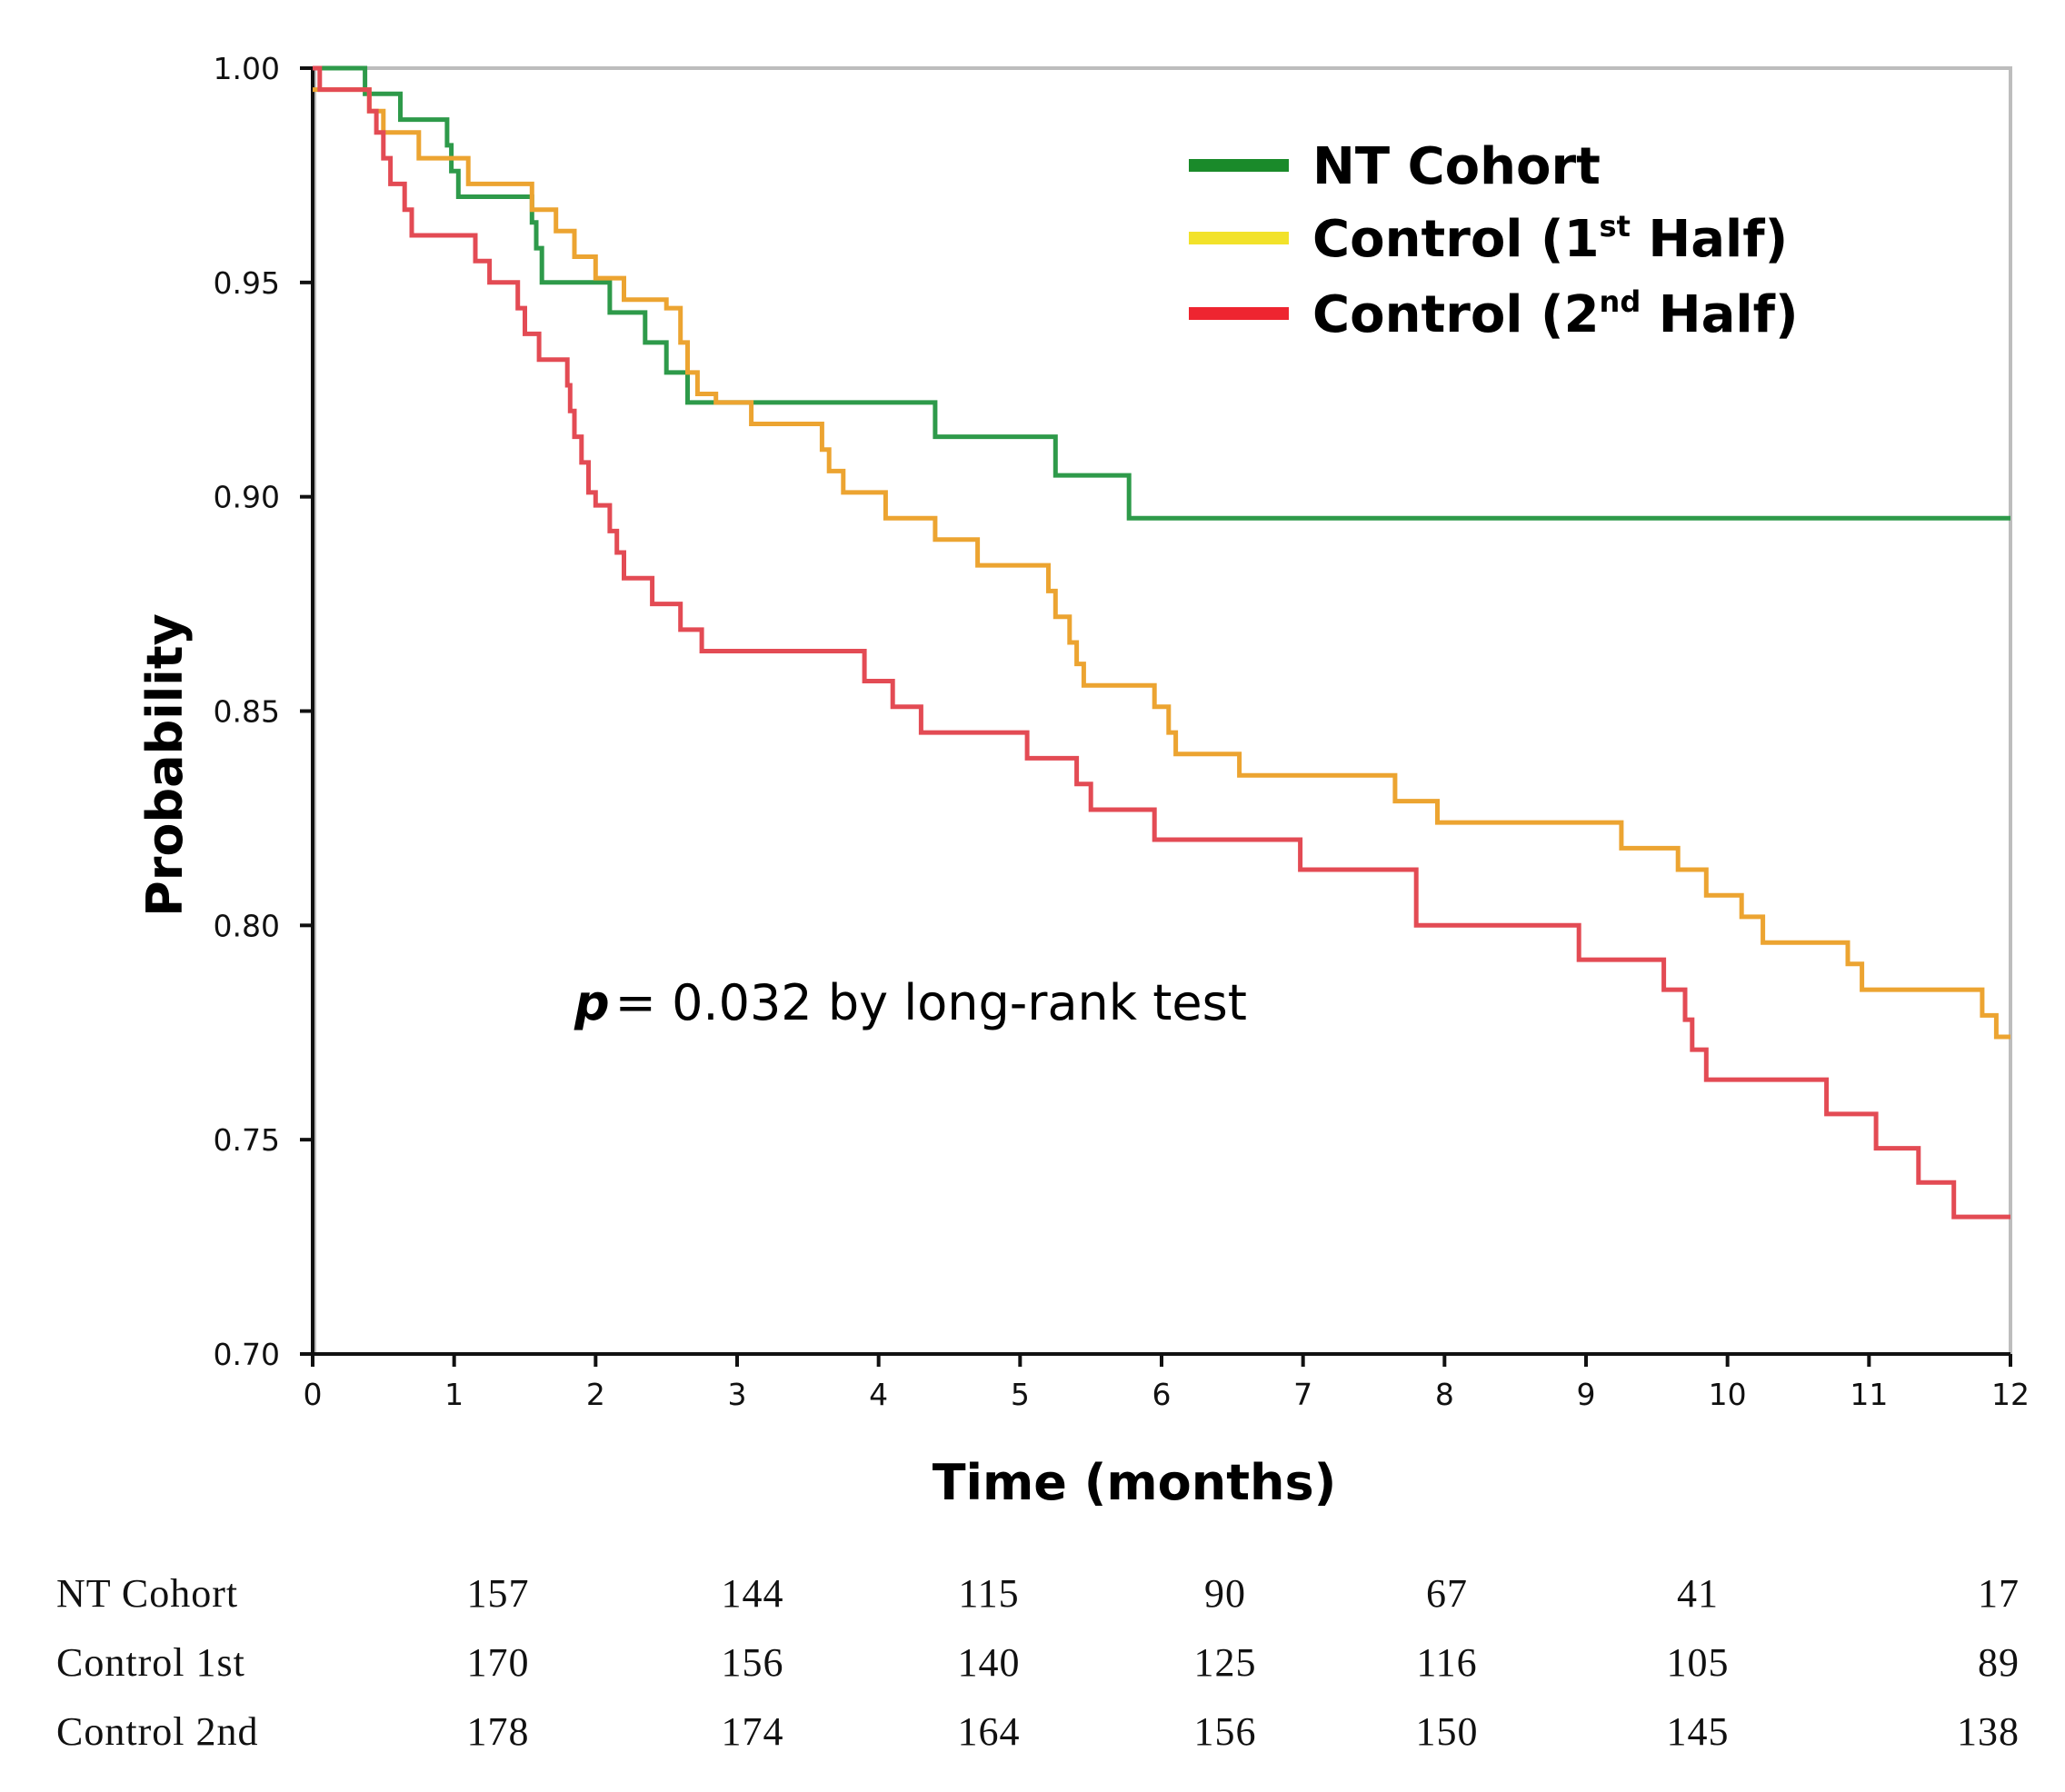 The image size is (2065, 1792). I want to click on risk-value: 140, so click(989, 1662).